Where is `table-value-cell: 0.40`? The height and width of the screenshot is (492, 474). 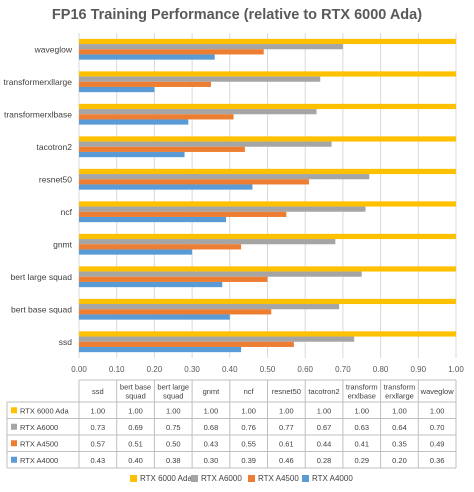
table-value-cell: 0.40 is located at coordinates (135, 460).